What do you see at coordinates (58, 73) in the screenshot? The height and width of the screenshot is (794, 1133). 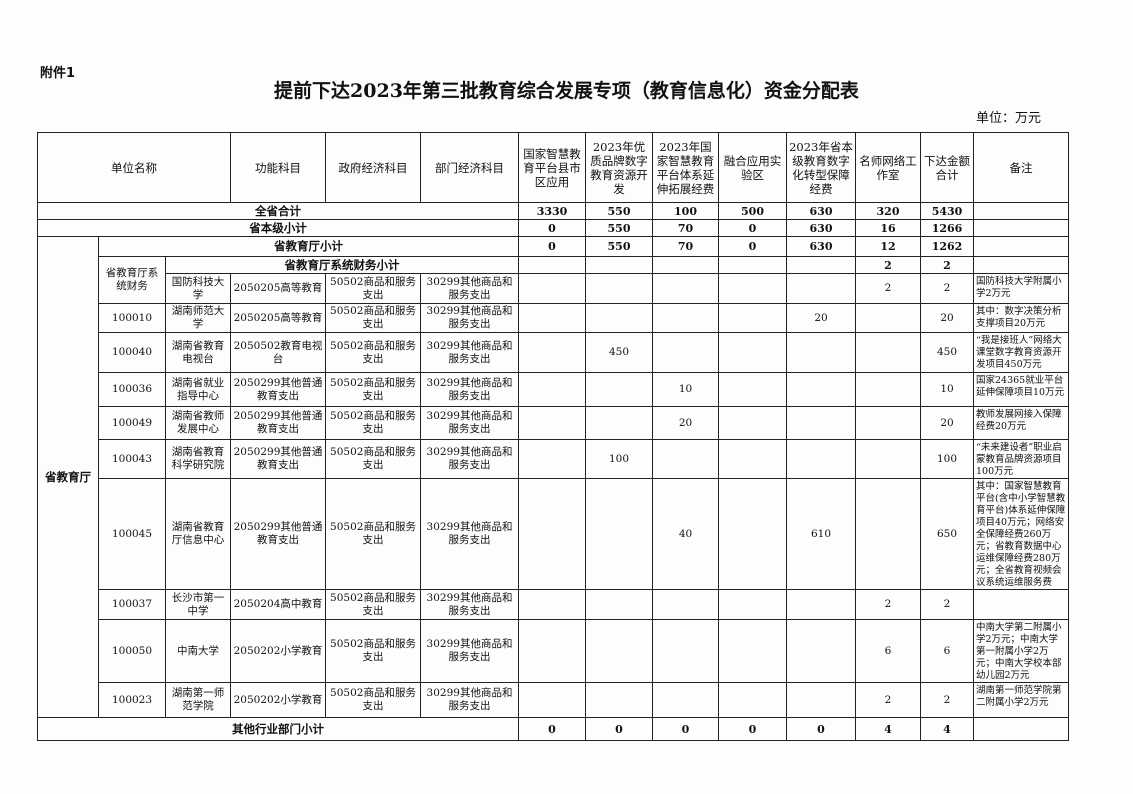 I see `attachment-label: 附件1` at bounding box center [58, 73].